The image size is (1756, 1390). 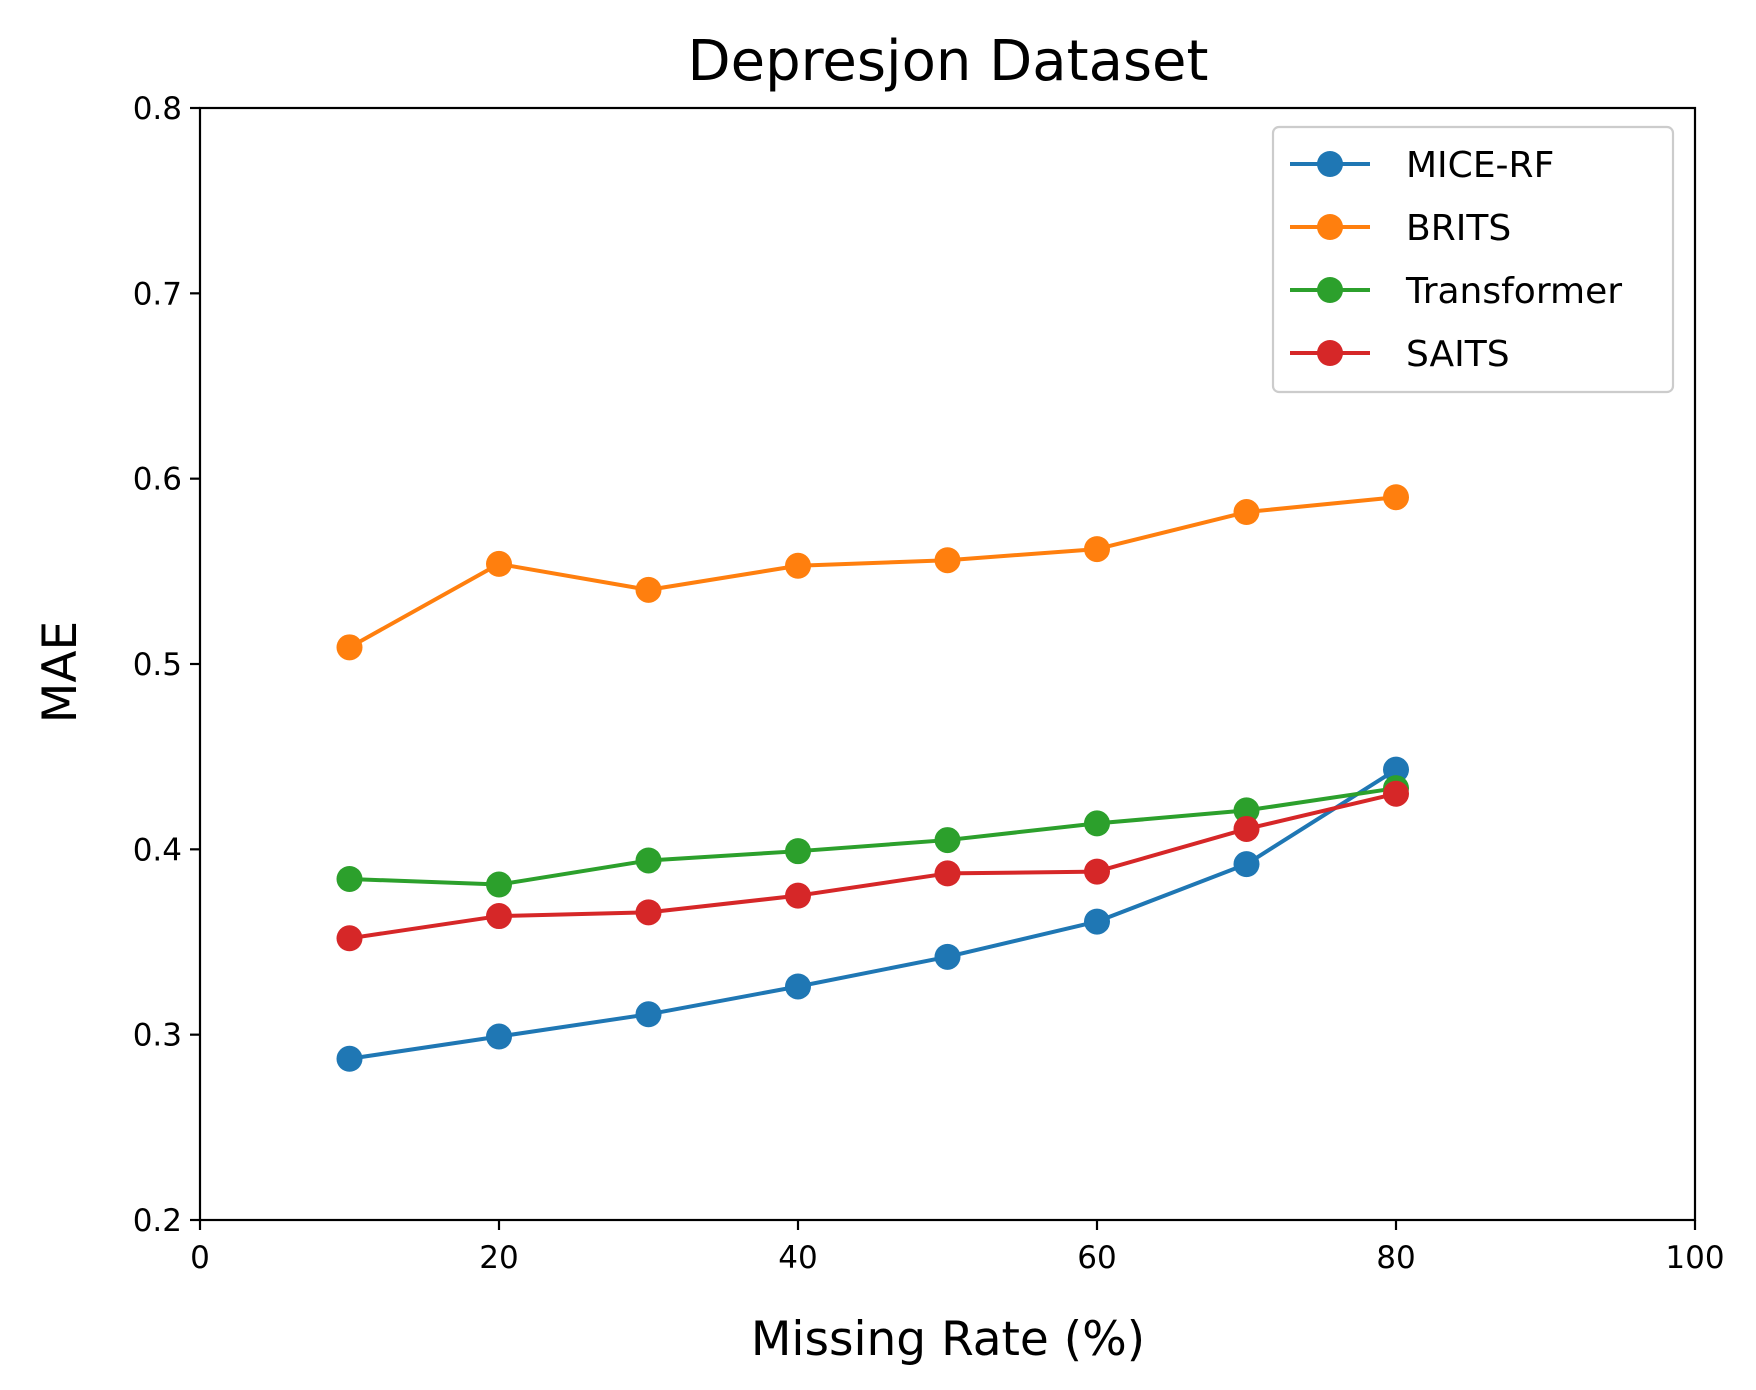 I want to click on x-tick-label: 0, so click(x=200, y=1258).